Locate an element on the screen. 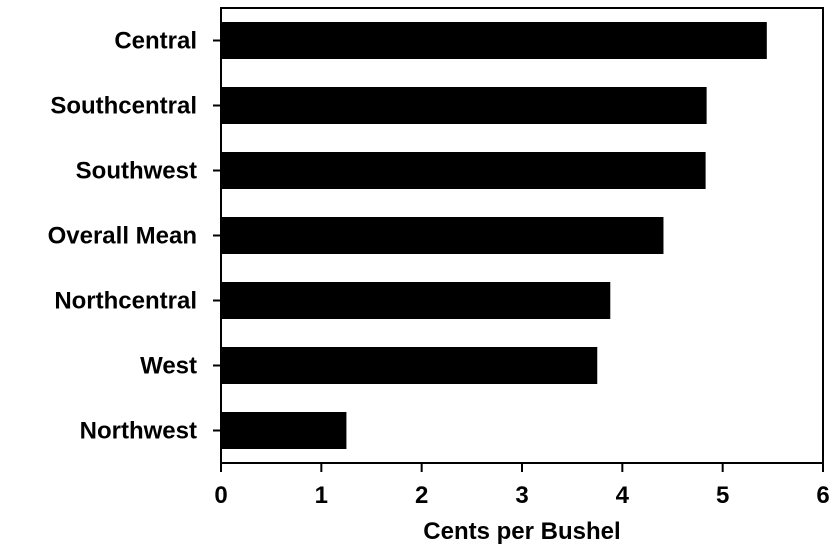 Image resolution: width=833 pixels, height=548 pixels. category-label: Southcentral is located at coordinates (123, 106).